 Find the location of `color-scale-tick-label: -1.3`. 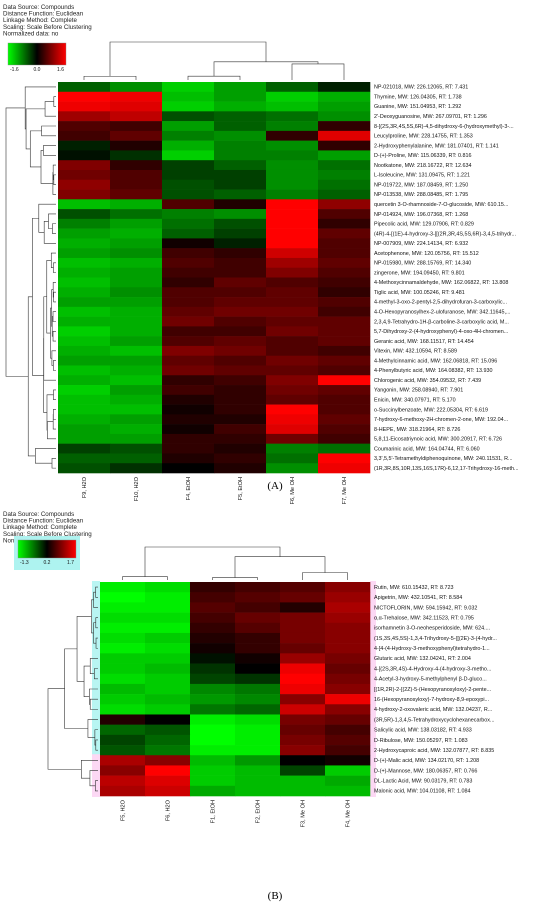

color-scale-tick-label: -1.3 is located at coordinates (24, 563).